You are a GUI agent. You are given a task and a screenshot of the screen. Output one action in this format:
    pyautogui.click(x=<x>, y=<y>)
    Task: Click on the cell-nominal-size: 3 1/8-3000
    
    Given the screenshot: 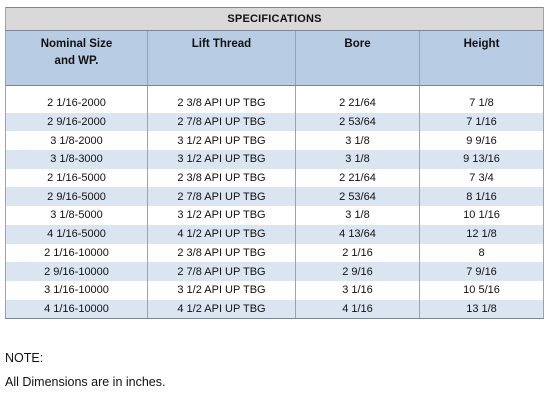 What is the action you would take?
    pyautogui.click(x=76, y=159)
    